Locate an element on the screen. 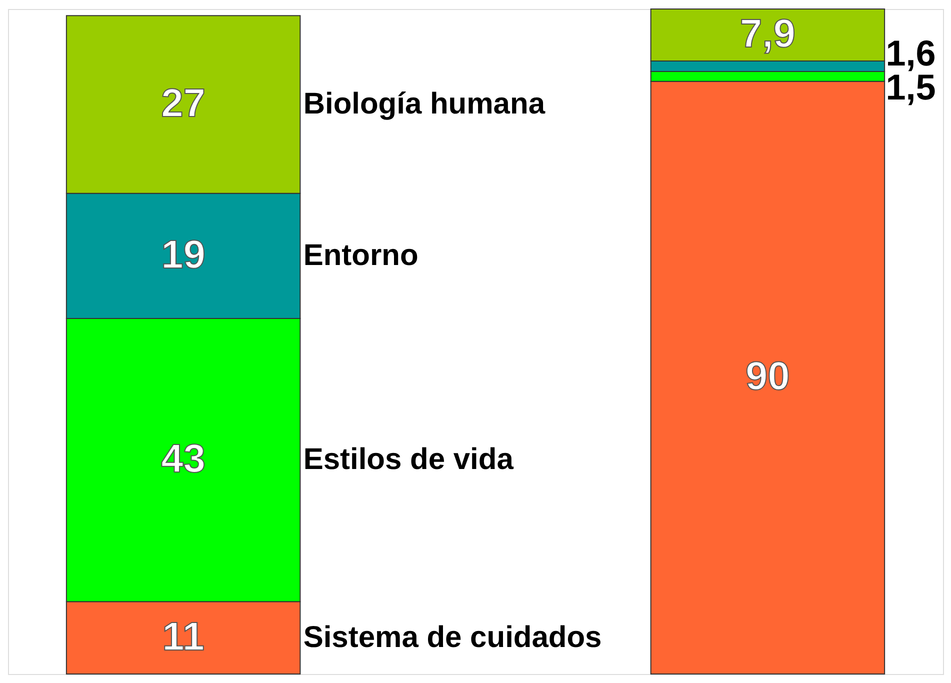  series-label: Biología humana is located at coordinates (424, 103).